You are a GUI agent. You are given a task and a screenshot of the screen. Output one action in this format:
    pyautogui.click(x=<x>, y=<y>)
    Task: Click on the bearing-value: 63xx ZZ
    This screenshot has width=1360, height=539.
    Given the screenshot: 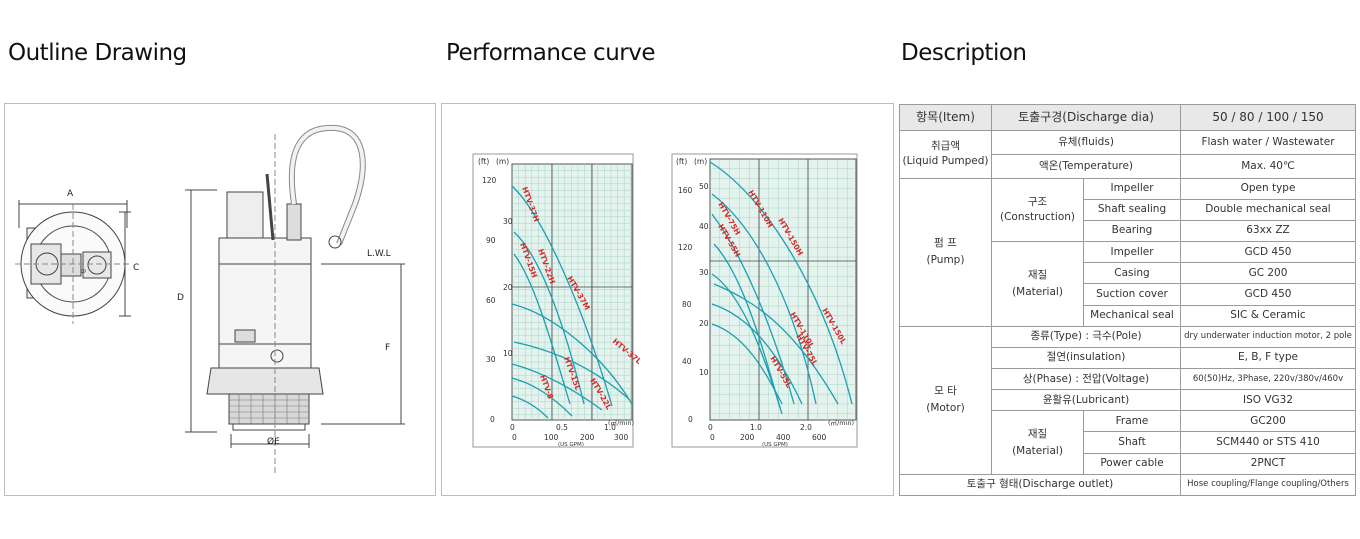 What is the action you would take?
    pyautogui.click(x=1268, y=231)
    